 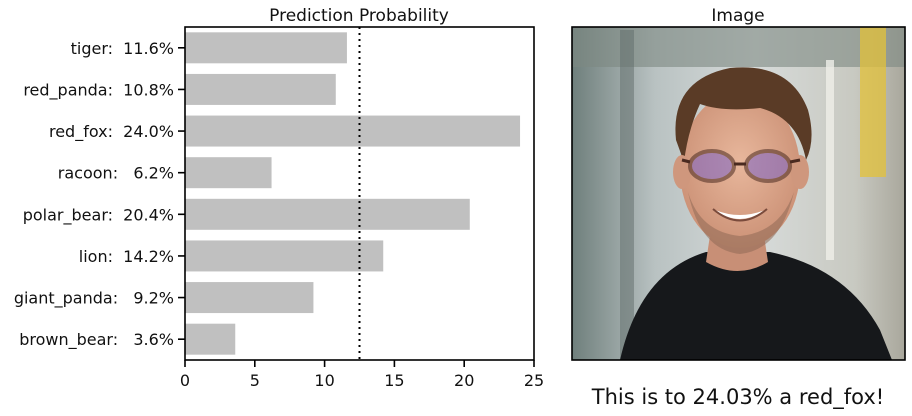 What do you see at coordinates (353, 131) in the screenshot?
I see `bar-red_fox` at bounding box center [353, 131].